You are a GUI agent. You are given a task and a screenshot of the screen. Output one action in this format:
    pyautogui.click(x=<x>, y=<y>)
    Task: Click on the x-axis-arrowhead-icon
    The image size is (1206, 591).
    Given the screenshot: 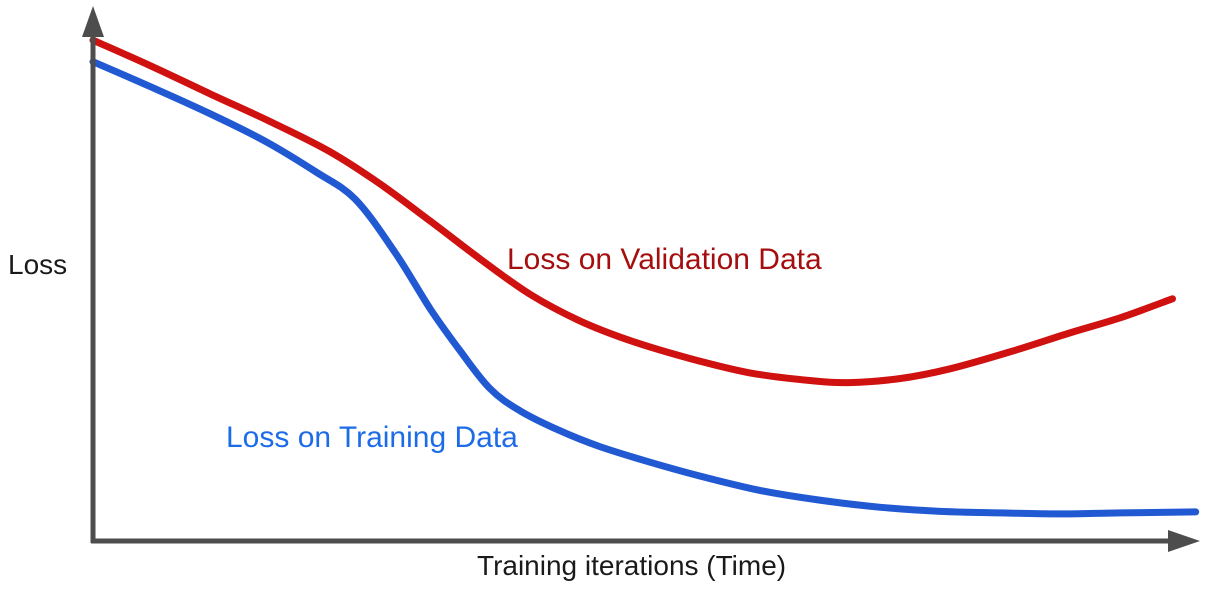 What is the action you would take?
    pyautogui.click(x=1184, y=541)
    